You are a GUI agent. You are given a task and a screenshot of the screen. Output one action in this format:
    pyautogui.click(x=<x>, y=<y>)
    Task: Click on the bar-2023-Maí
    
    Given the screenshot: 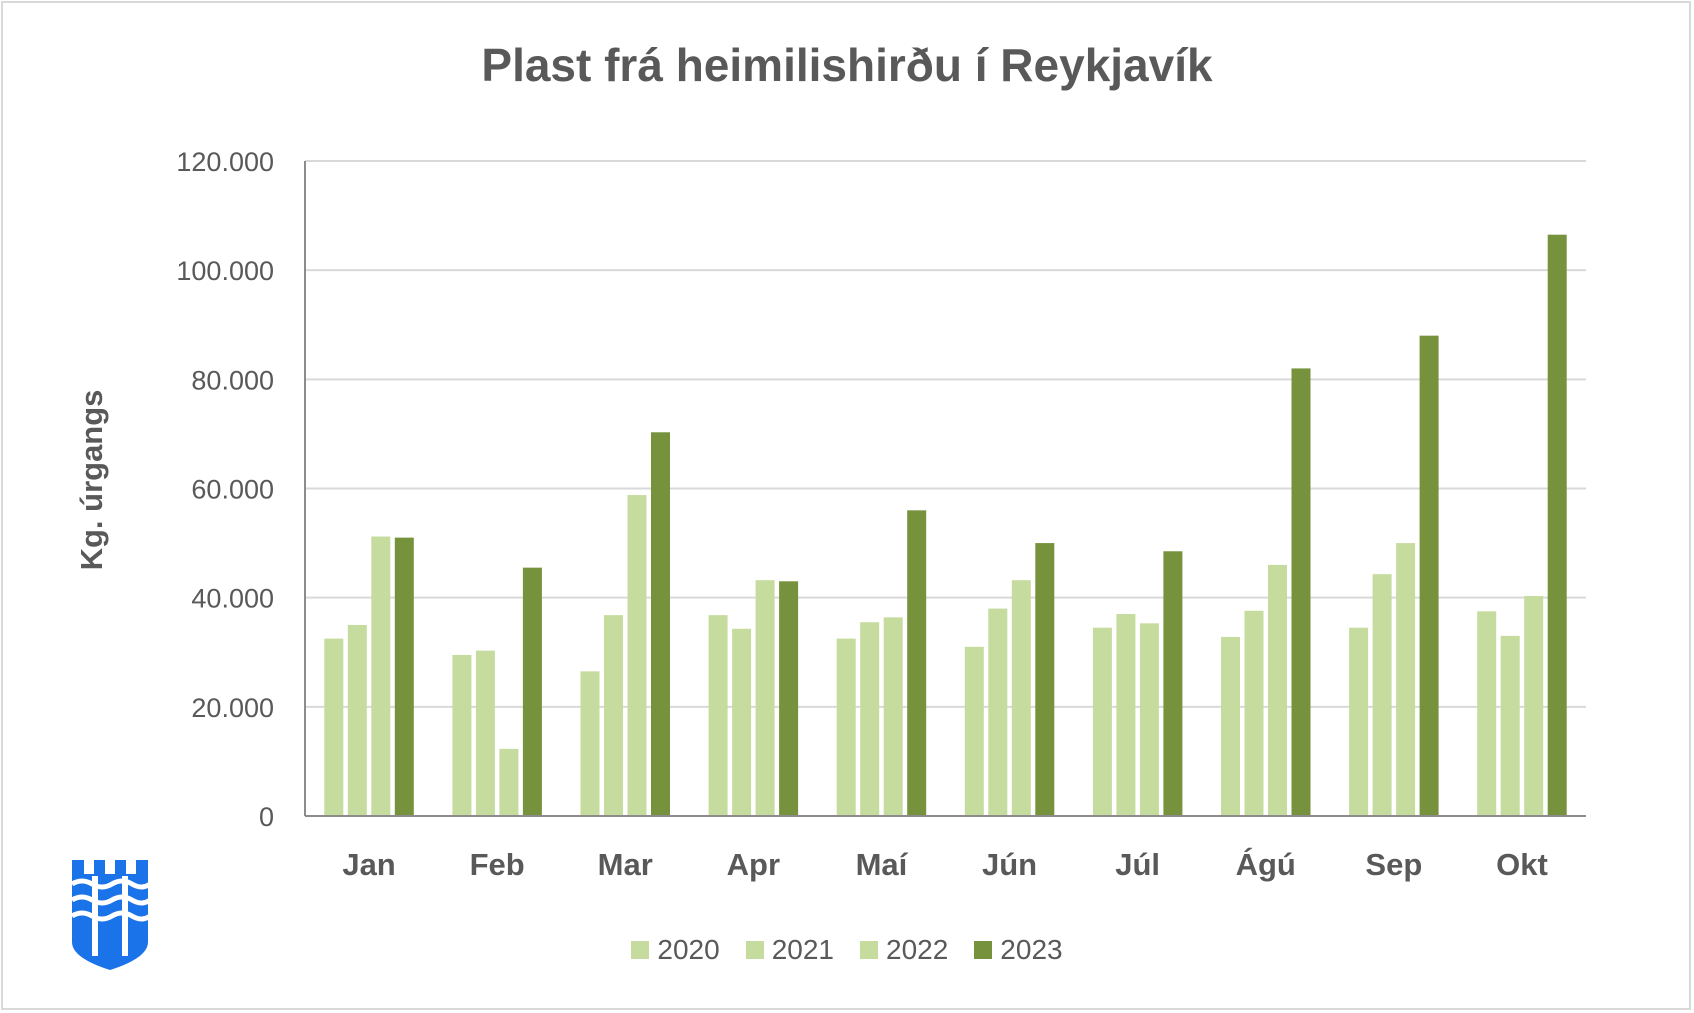 What is the action you would take?
    pyautogui.click(x=917, y=663)
    